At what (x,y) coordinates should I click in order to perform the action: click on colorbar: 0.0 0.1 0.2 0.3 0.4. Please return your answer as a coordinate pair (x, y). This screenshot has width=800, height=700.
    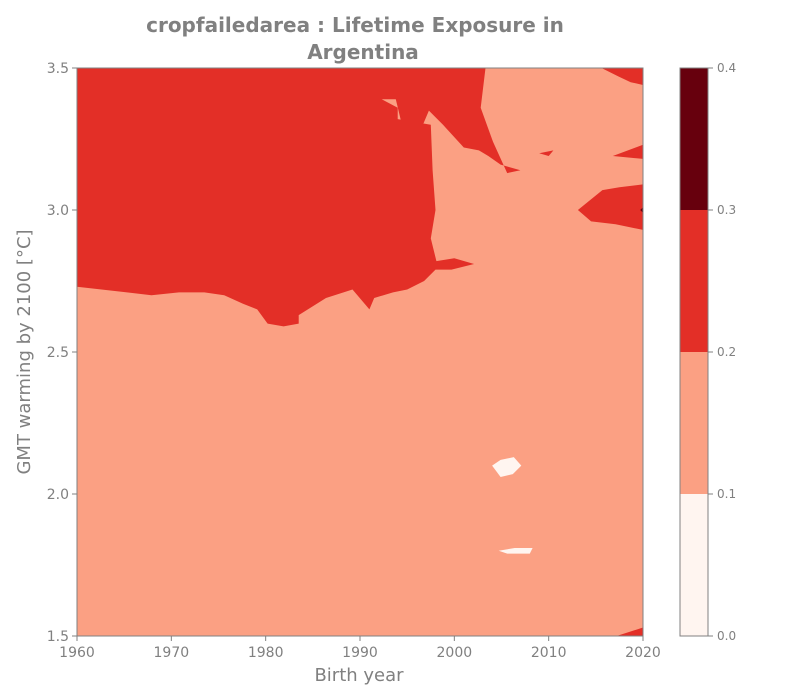
    Looking at the image, I should click on (707, 352).